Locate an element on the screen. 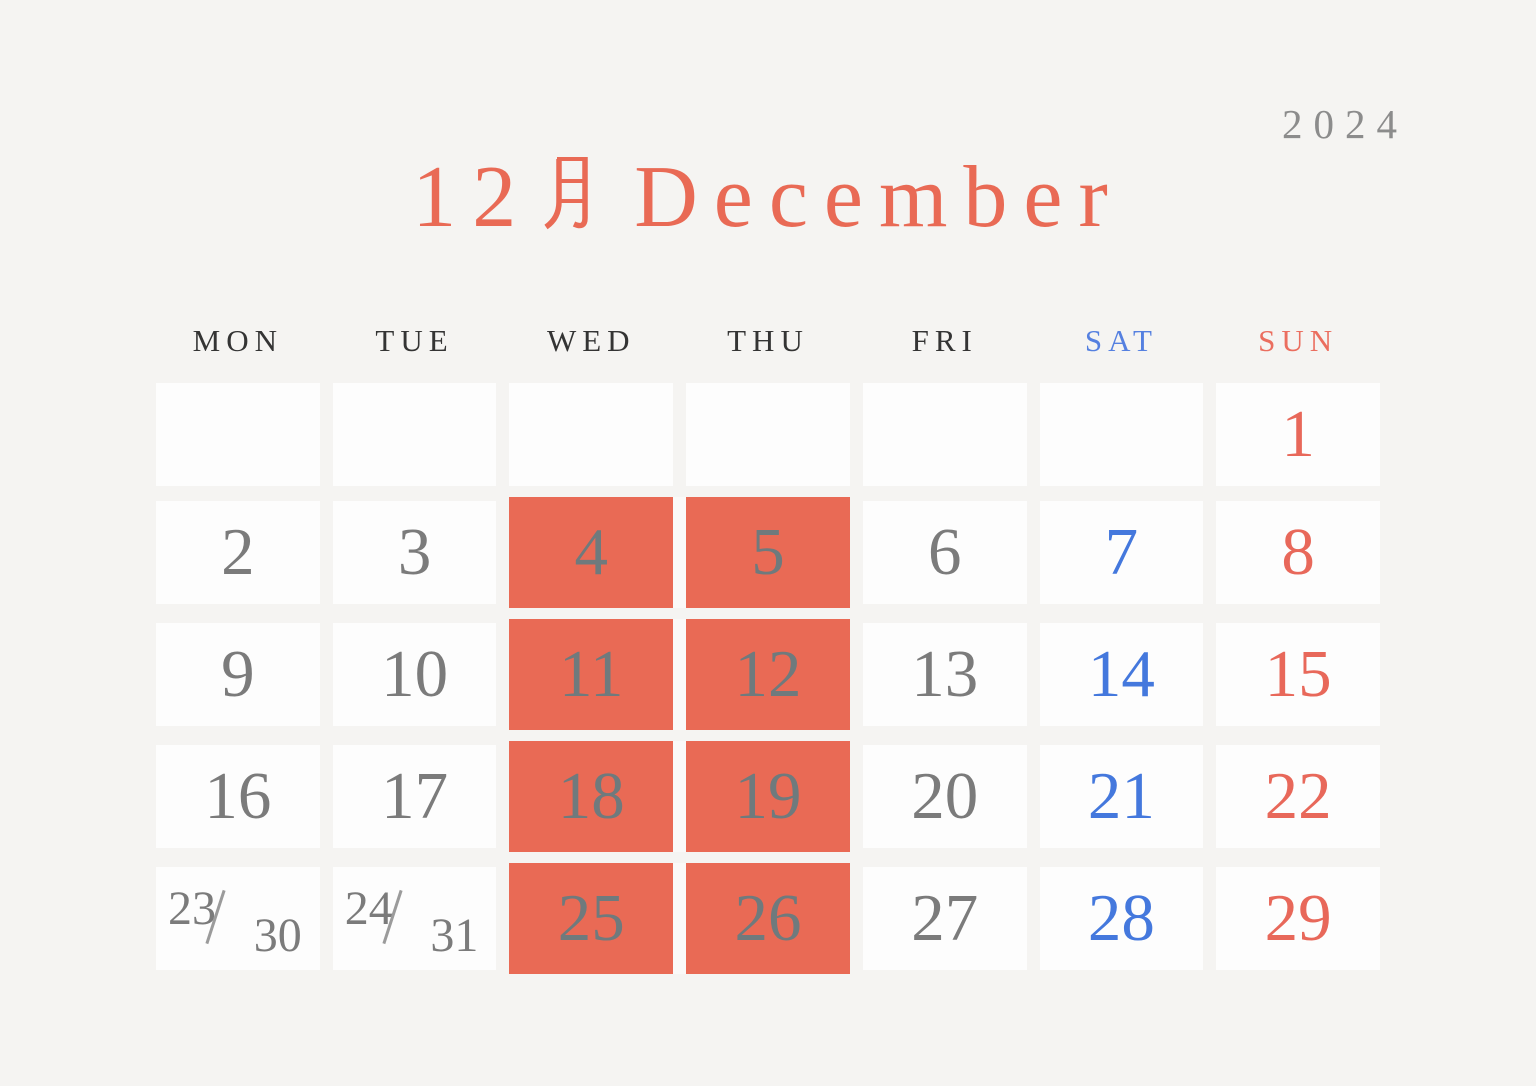  date-cell-22: 22 is located at coordinates (1298, 796).